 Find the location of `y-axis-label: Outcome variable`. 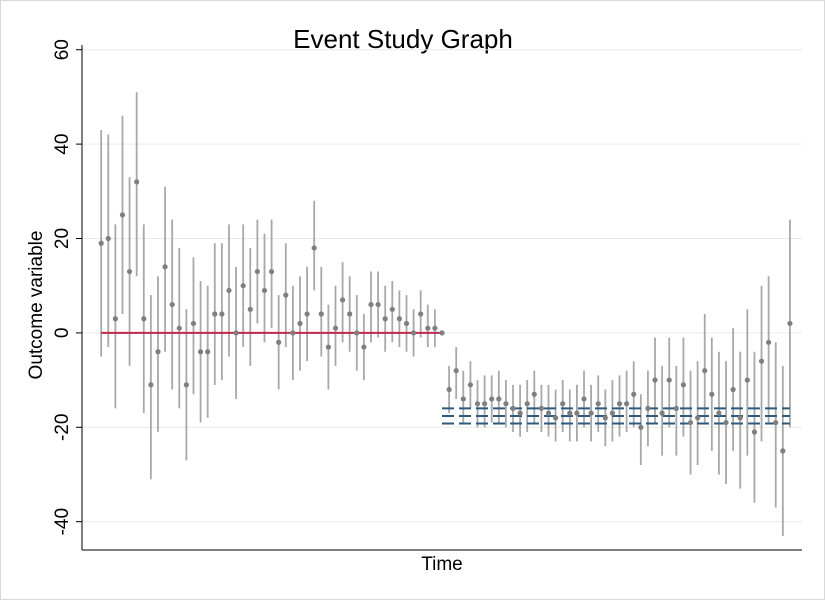

y-axis-label: Outcome variable is located at coordinates (36, 305).